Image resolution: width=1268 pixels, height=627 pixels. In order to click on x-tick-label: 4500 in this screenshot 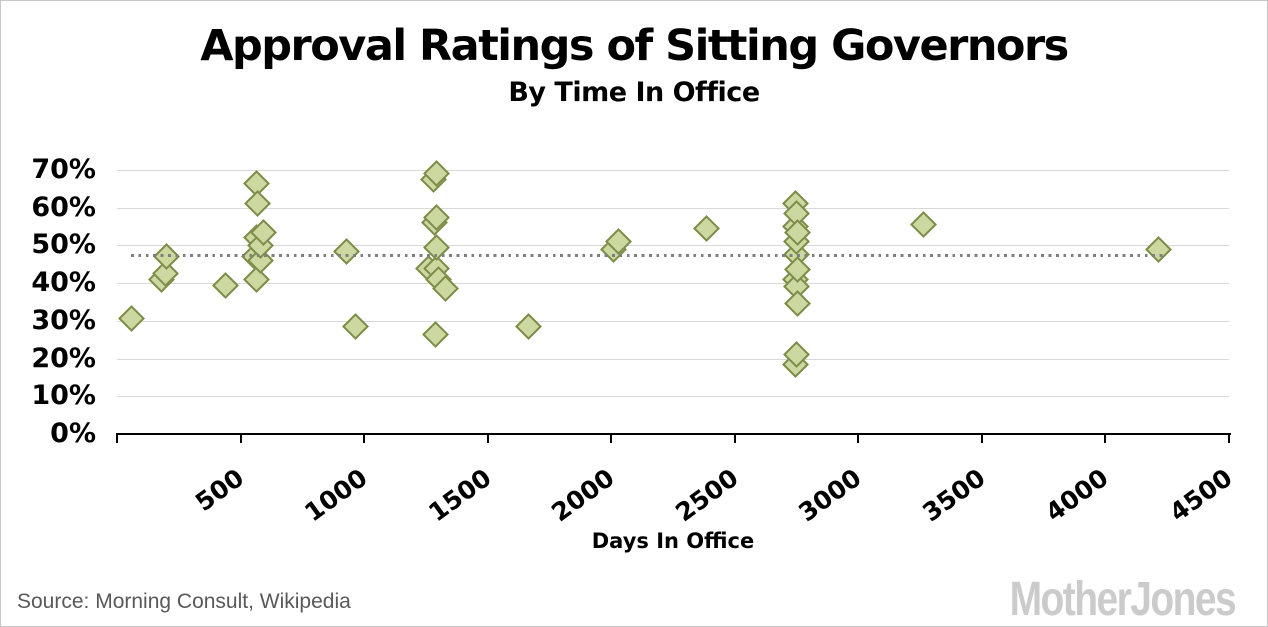, I will do `click(1201, 495)`.